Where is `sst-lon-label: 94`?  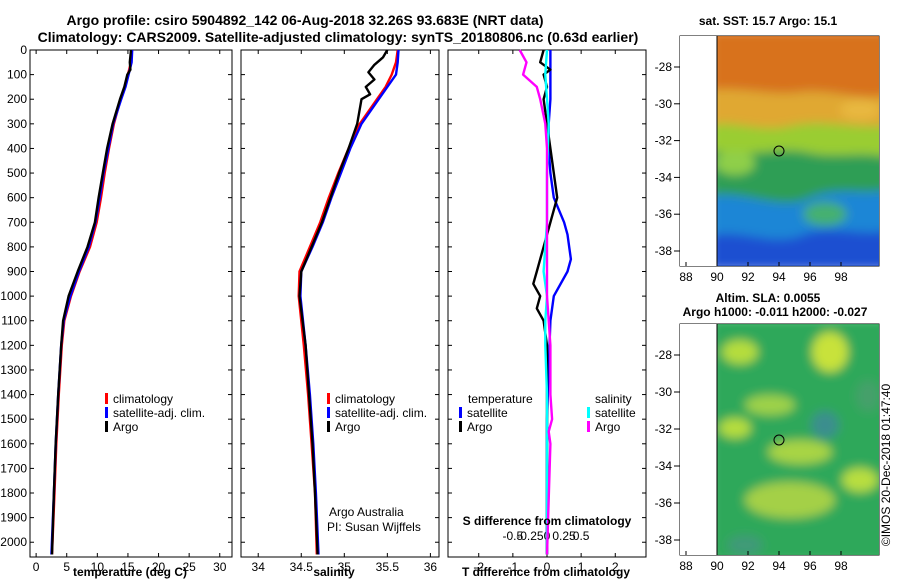 sst-lon-label: 94 is located at coordinates (779, 277).